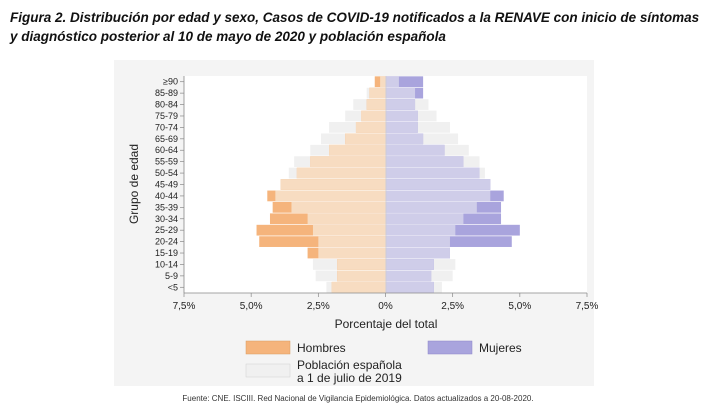 This screenshot has width=716, height=418. What do you see at coordinates (166, 253) in the screenshot?
I see `y-tick-label: 15-19` at bounding box center [166, 253].